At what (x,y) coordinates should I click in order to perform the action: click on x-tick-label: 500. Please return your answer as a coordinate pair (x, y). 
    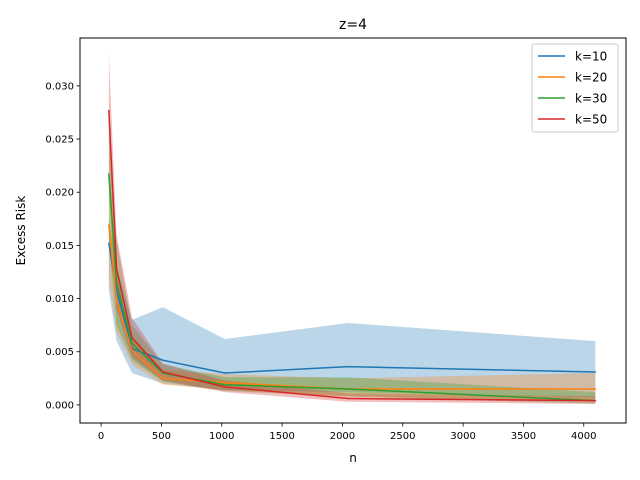
    Looking at the image, I should click on (161, 436).